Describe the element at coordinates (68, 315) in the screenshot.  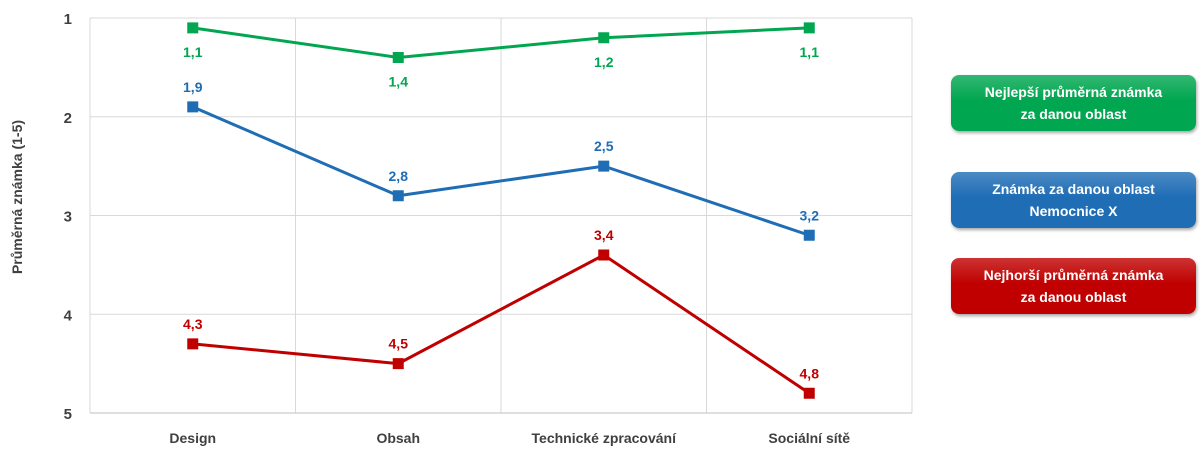
I see `y-tick-label: 4` at that location.